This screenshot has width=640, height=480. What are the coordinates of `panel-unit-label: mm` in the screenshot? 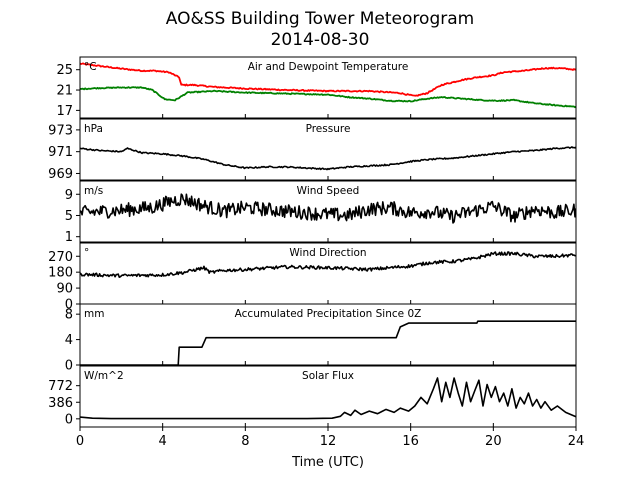 It's located at (94, 314).